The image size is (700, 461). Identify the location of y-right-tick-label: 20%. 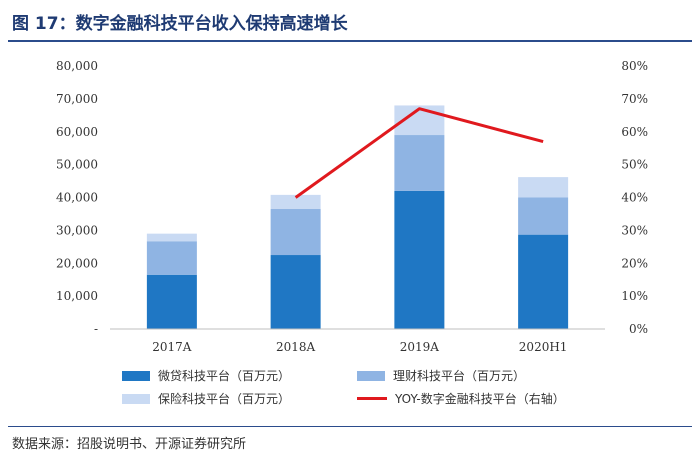
(634, 263).